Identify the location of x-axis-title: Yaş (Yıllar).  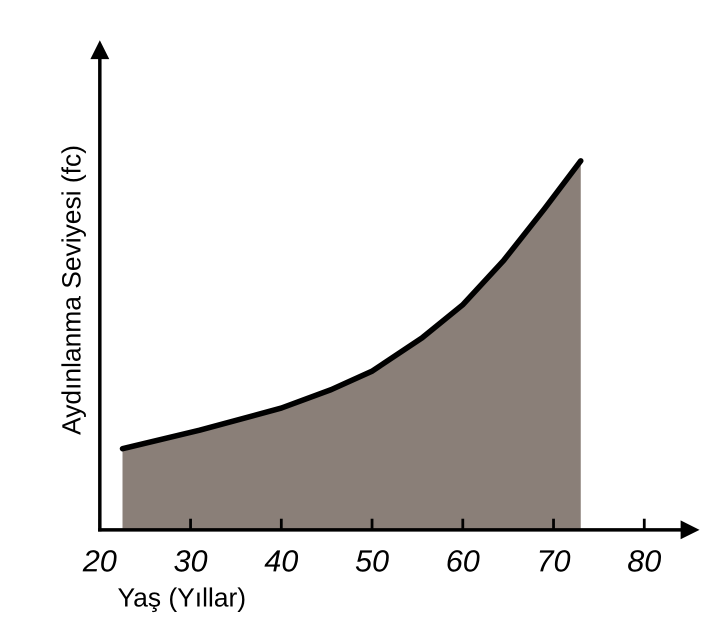
(181, 599).